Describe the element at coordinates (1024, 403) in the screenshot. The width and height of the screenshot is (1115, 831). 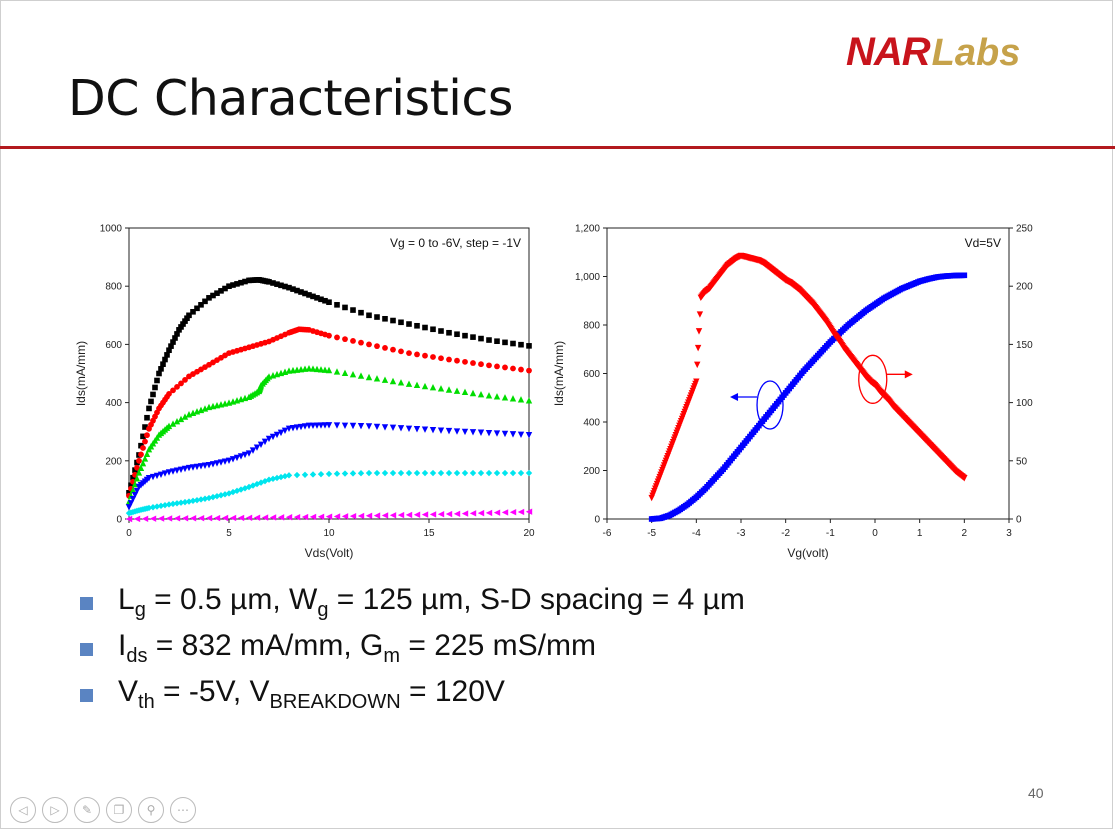
I see `y2-tick-label: 100` at that location.